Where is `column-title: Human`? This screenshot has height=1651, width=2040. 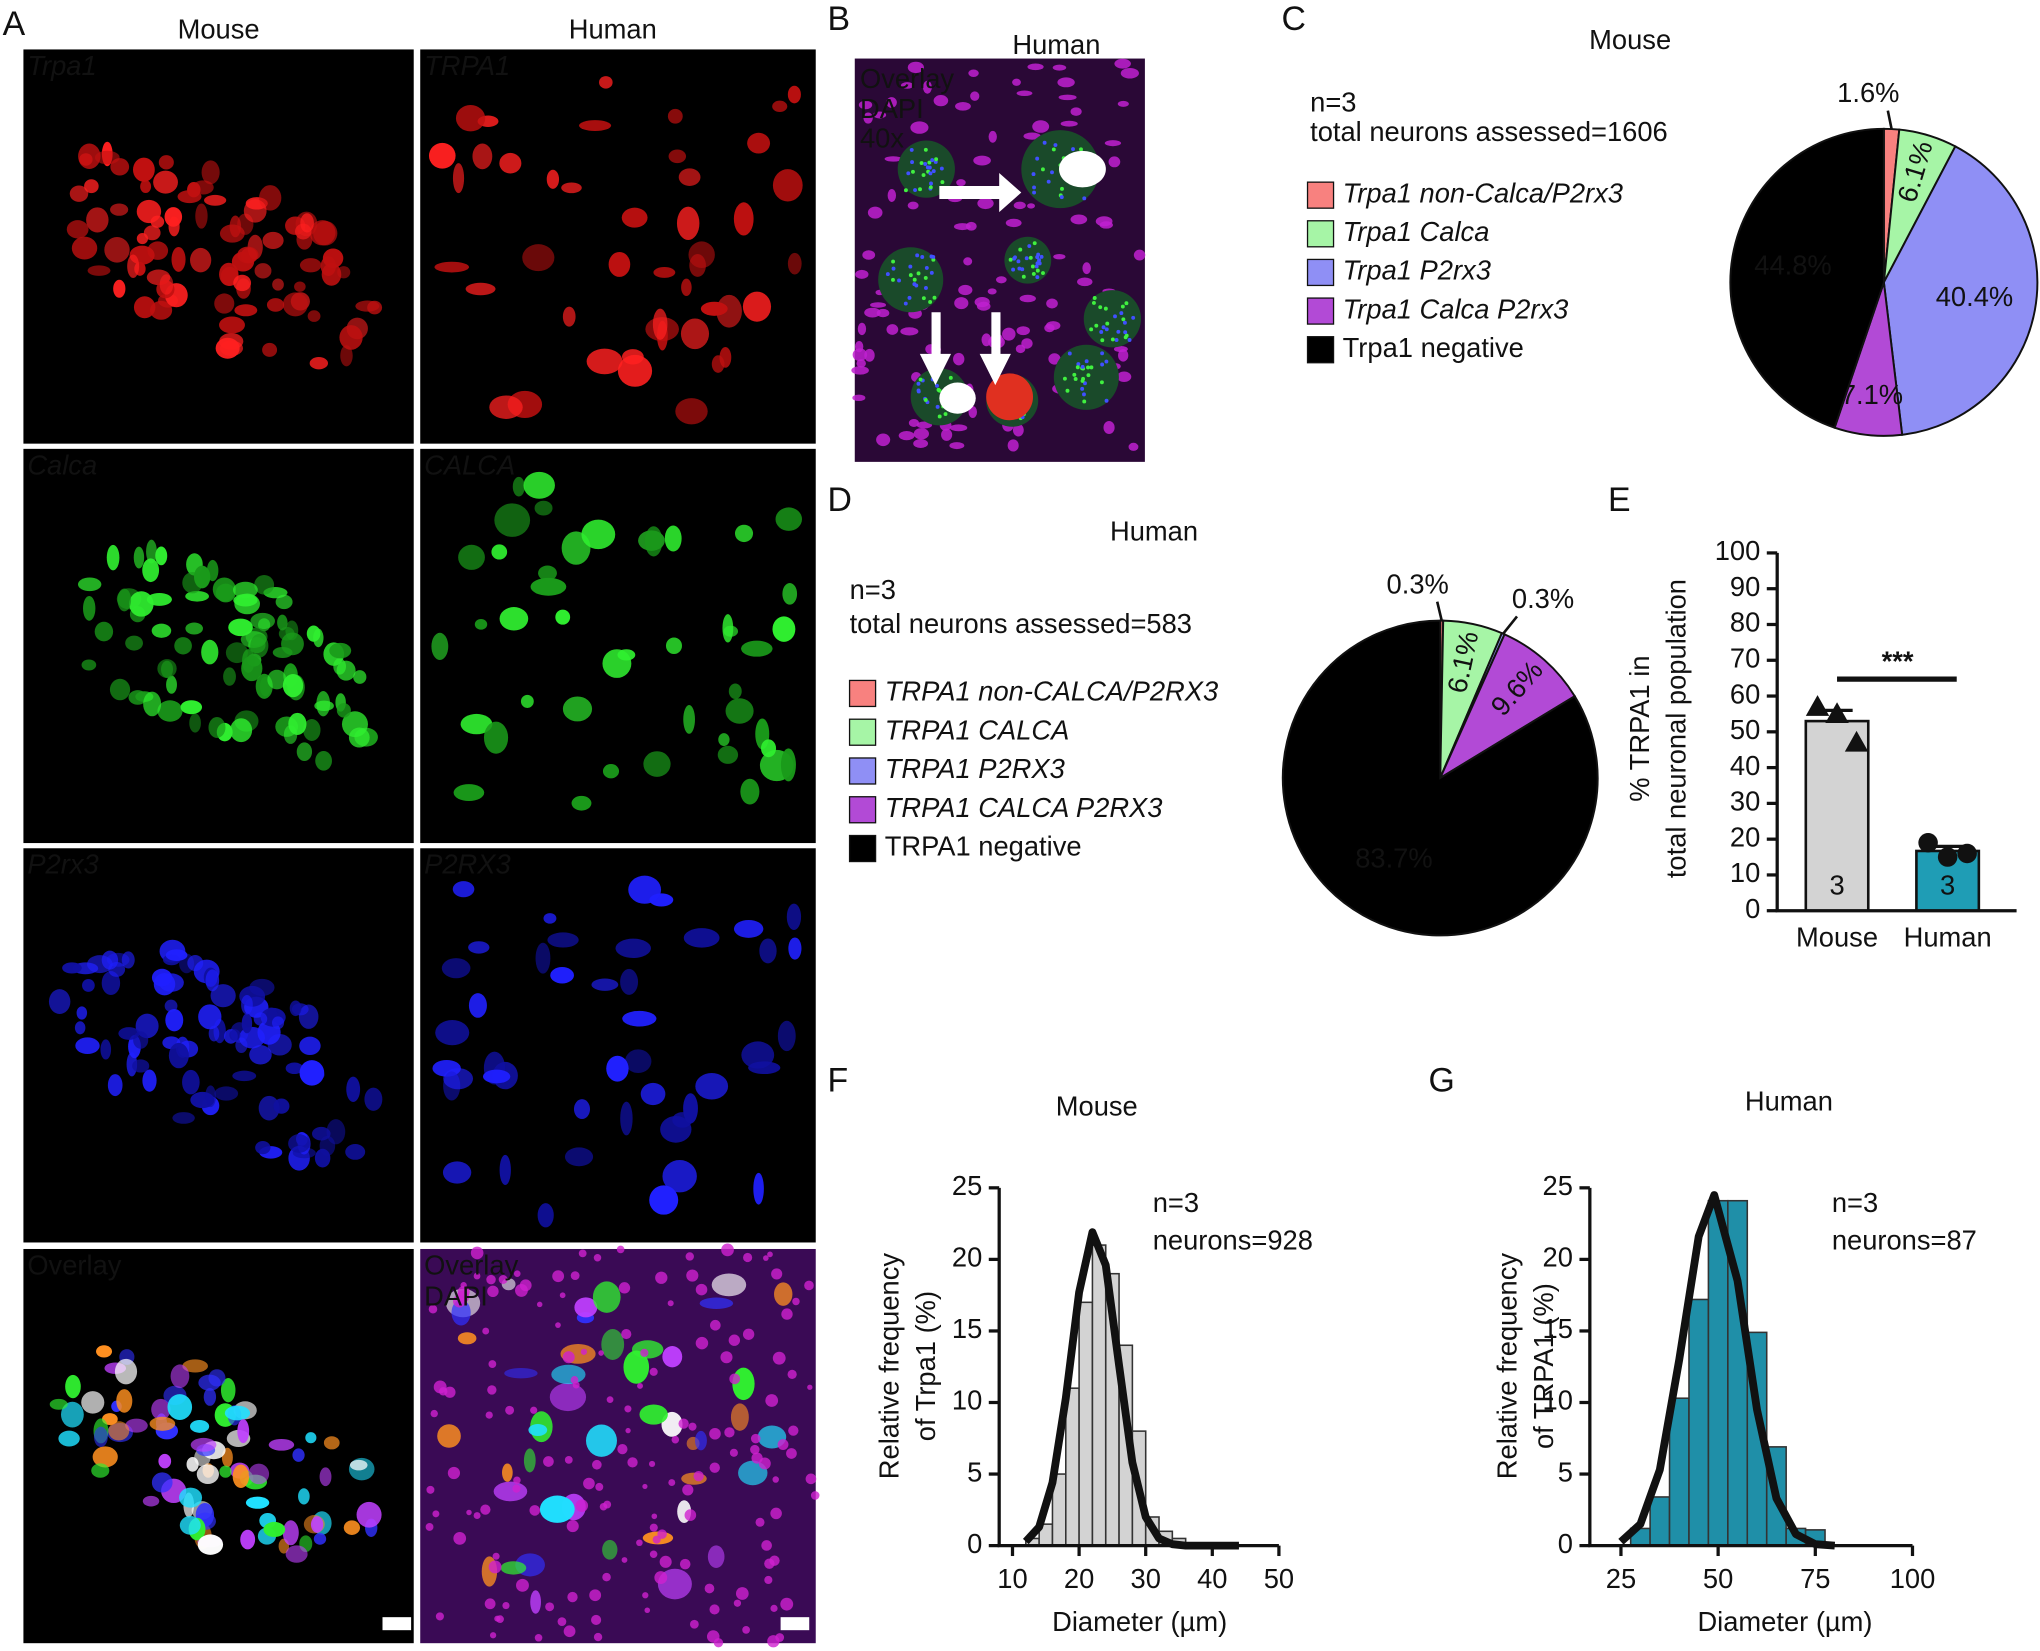
column-title: Human is located at coordinates (613, 28).